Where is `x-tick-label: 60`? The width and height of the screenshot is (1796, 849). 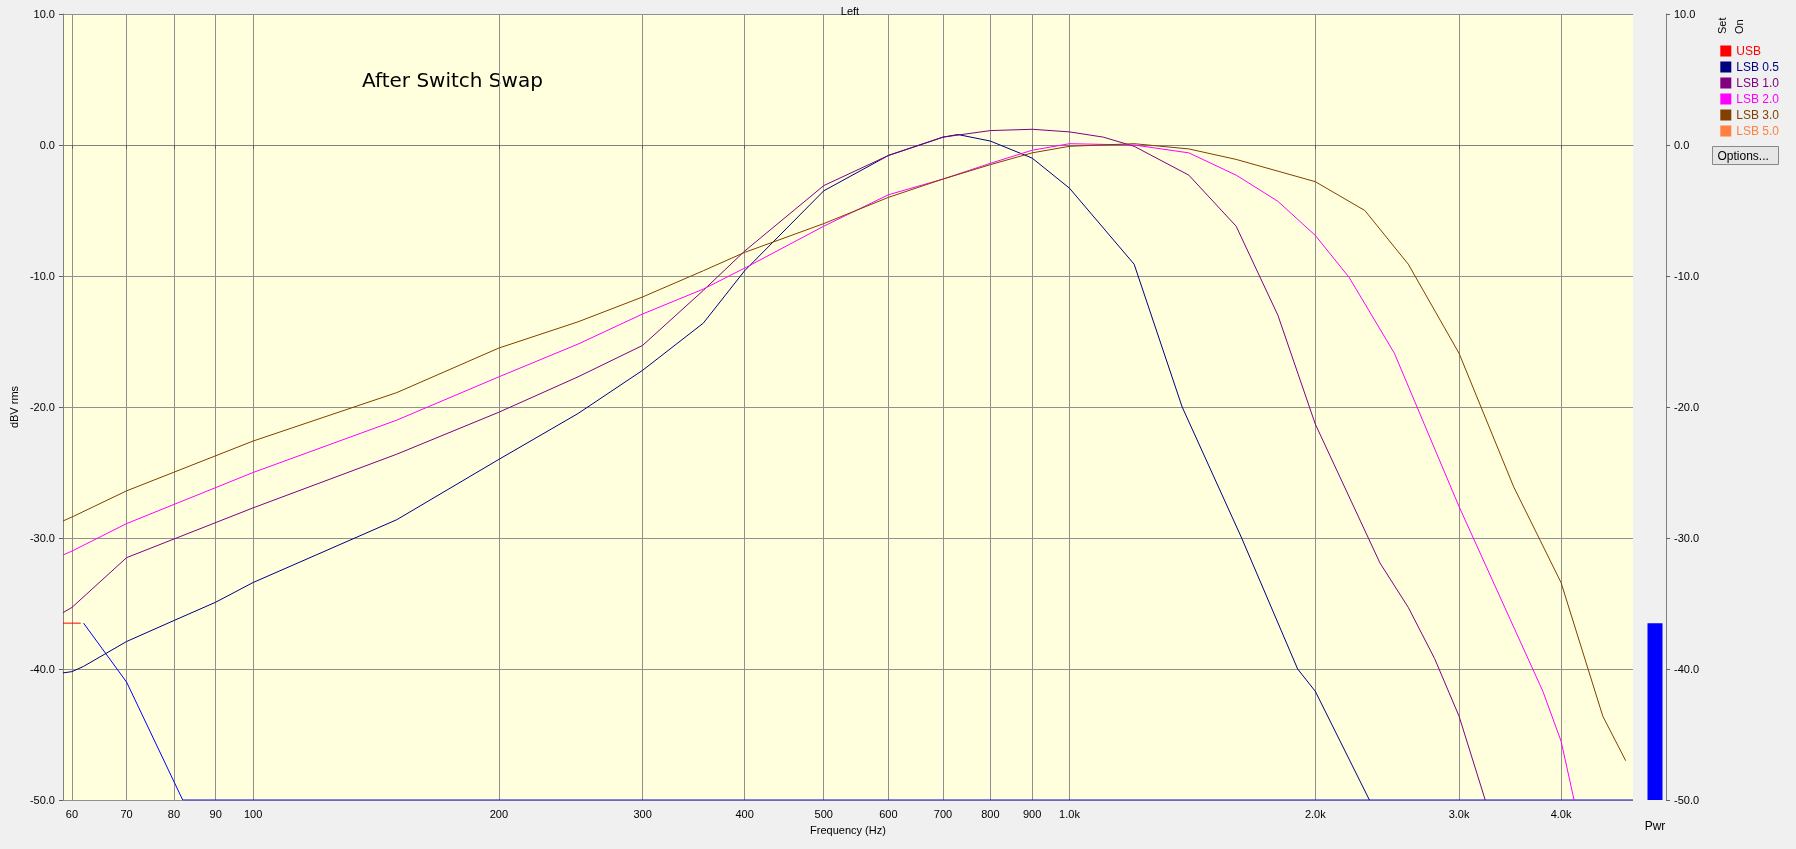
x-tick-label: 60 is located at coordinates (72, 813).